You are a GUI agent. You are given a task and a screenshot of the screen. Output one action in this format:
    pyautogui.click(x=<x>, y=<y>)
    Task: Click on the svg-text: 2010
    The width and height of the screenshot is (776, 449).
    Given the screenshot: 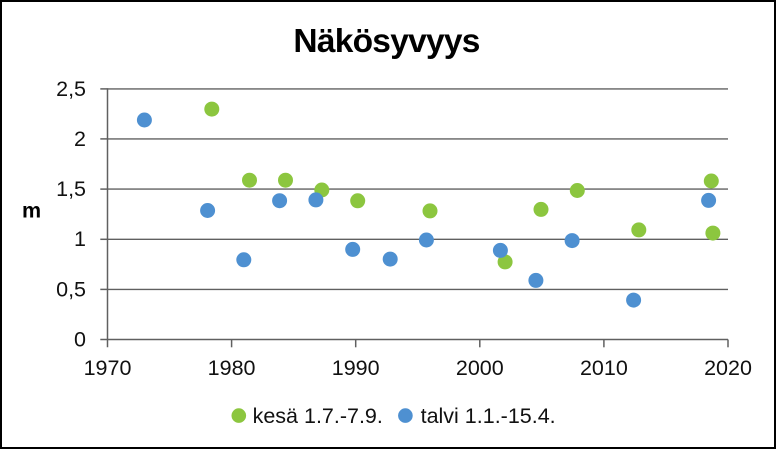 What is the action you would take?
    pyautogui.click(x=604, y=368)
    